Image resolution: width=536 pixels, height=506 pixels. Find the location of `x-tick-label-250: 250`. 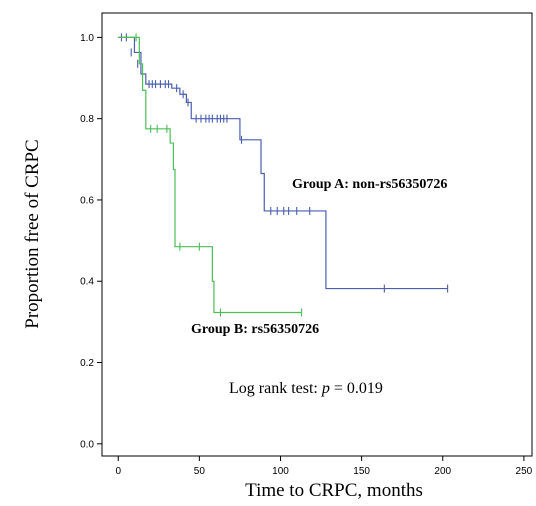

x-tick-label-250: 250 is located at coordinates (524, 471).